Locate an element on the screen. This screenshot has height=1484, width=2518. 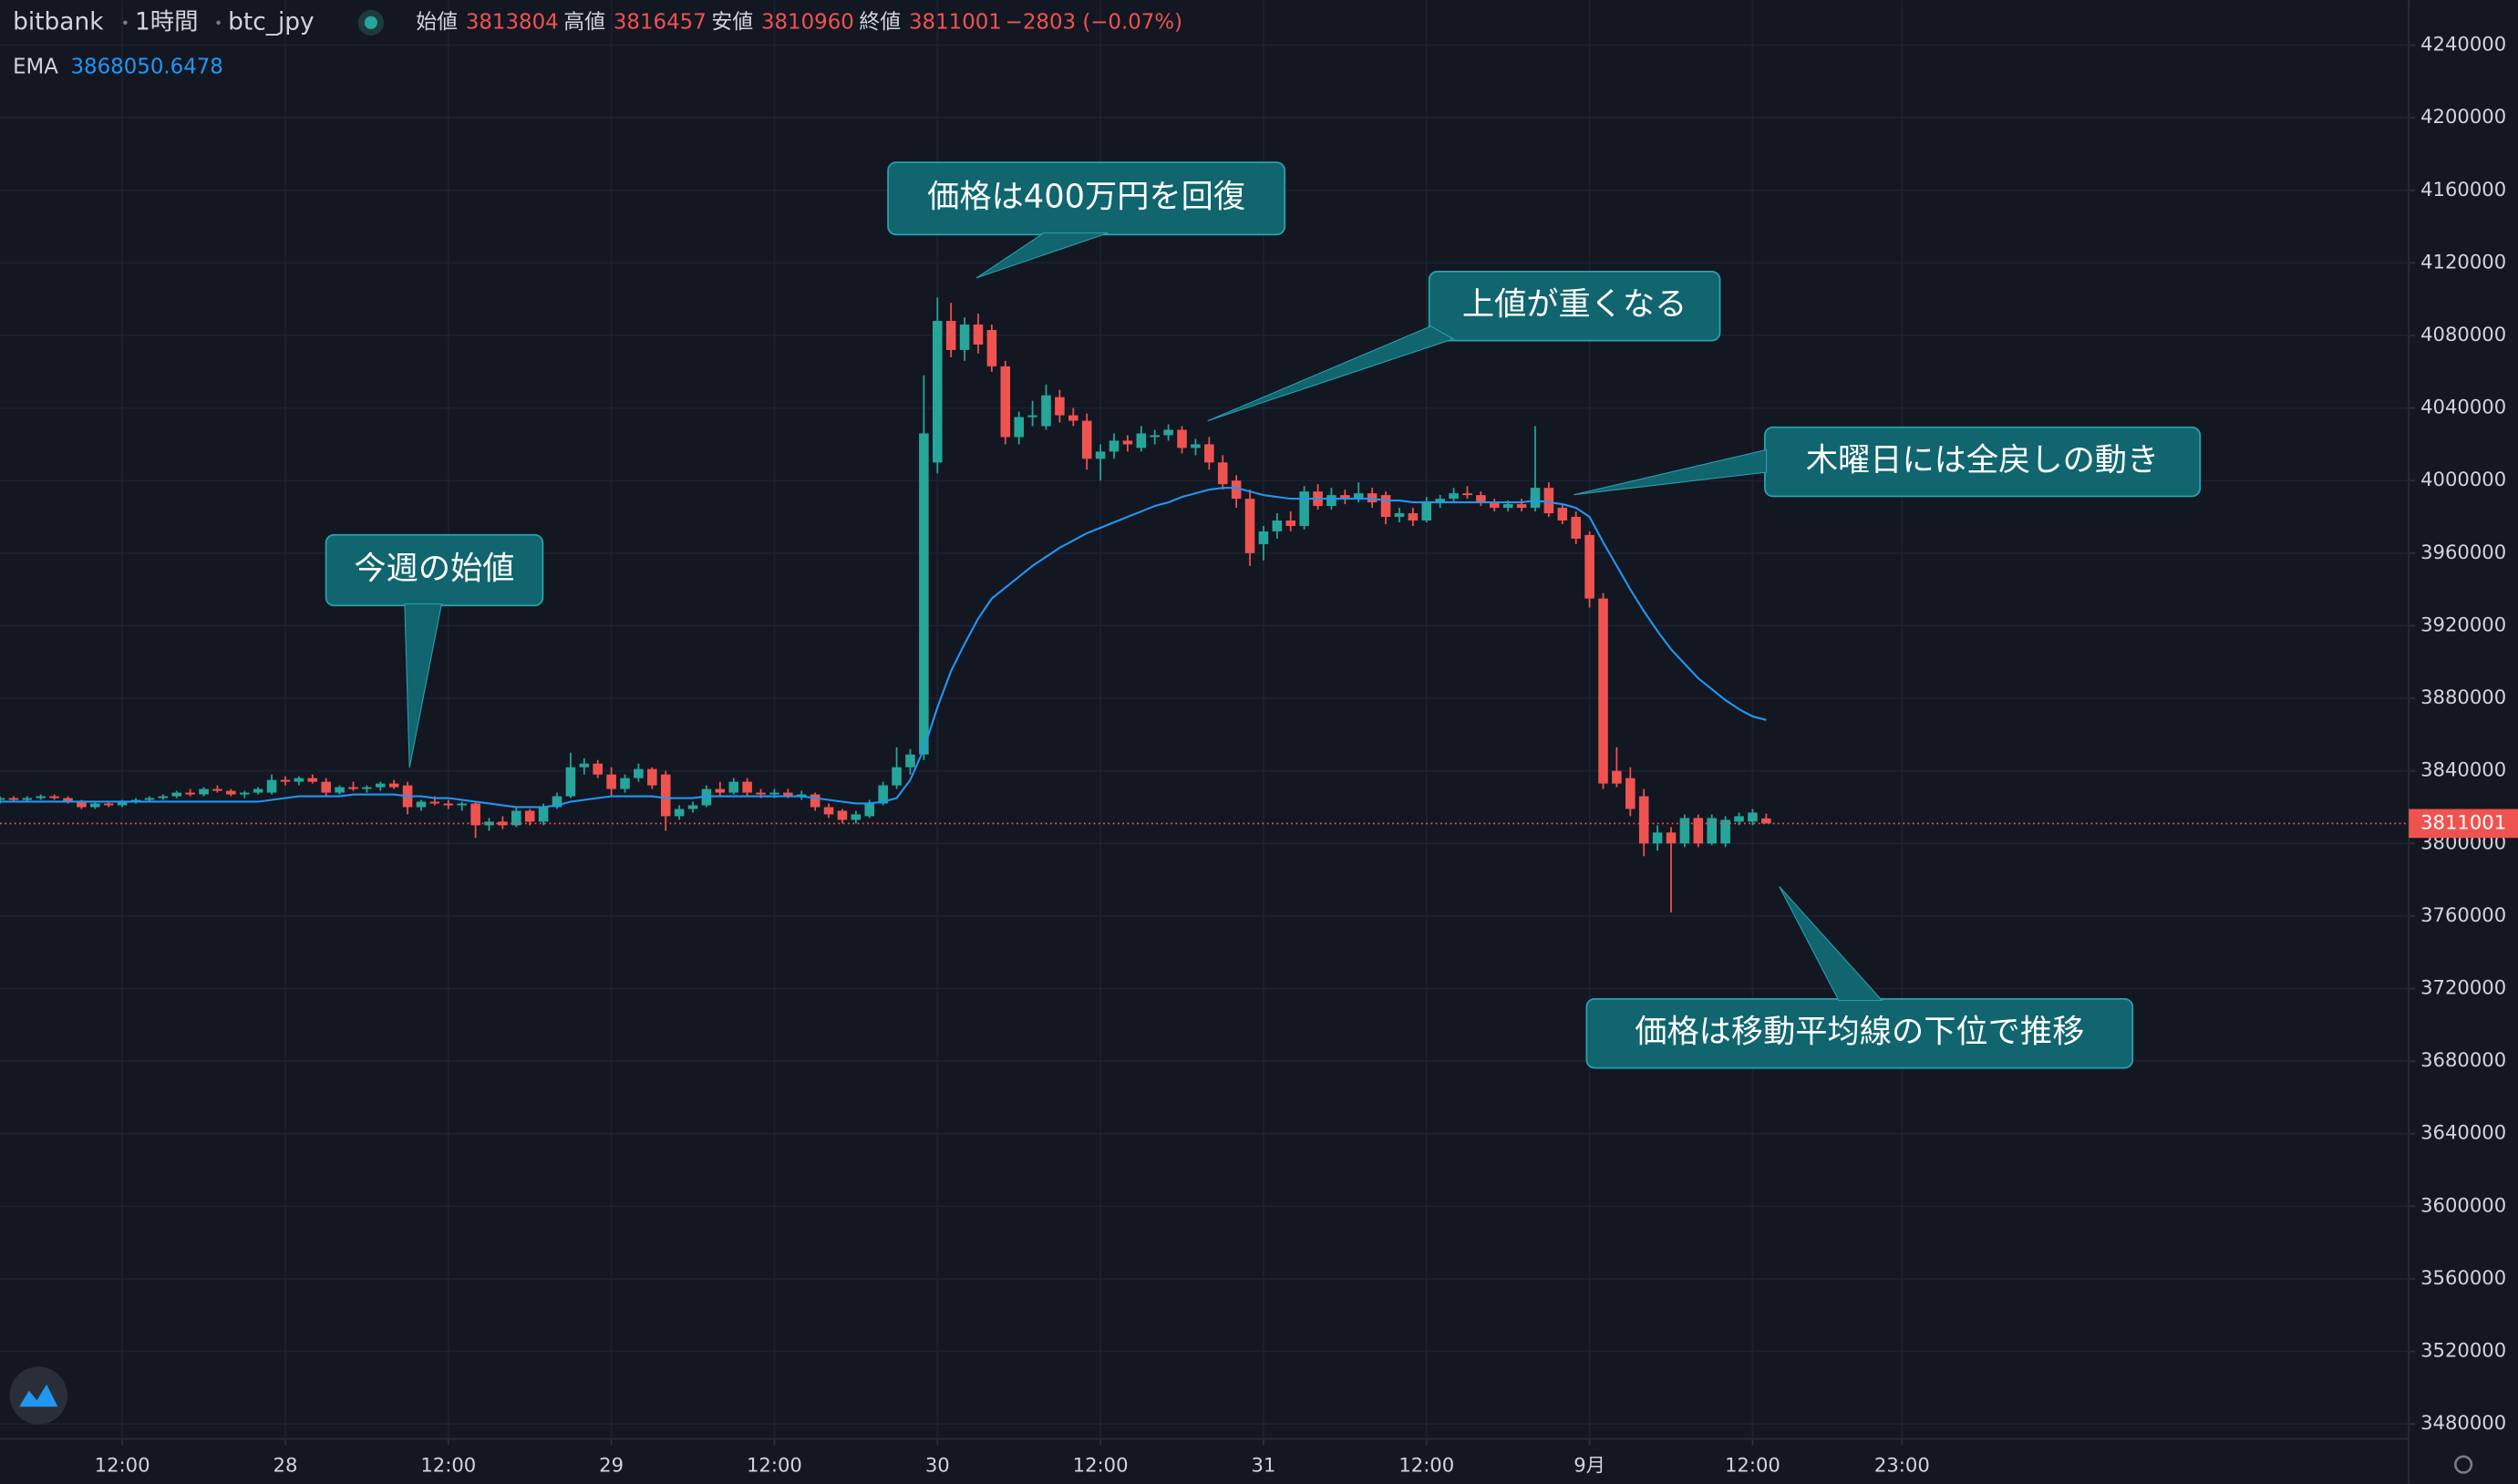
callout-text: 今週の始値 is located at coordinates (434, 569).